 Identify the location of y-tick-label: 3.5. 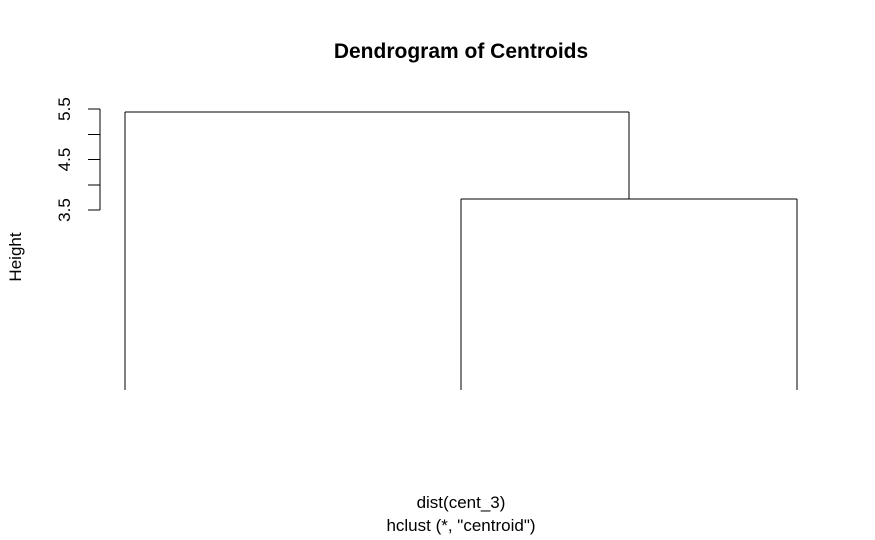
(64, 210).